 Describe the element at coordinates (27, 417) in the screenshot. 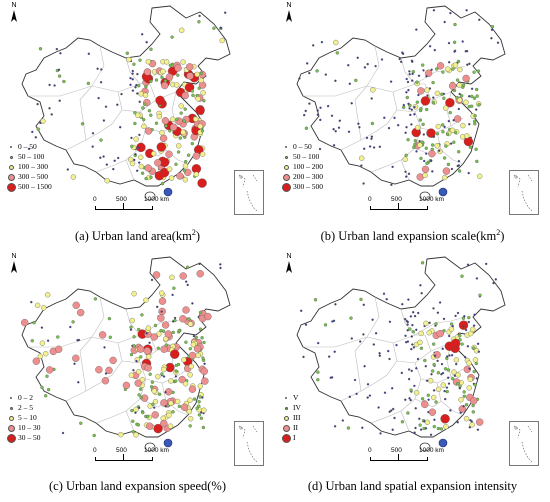

I see `legend-label: 5 – 10` at that location.